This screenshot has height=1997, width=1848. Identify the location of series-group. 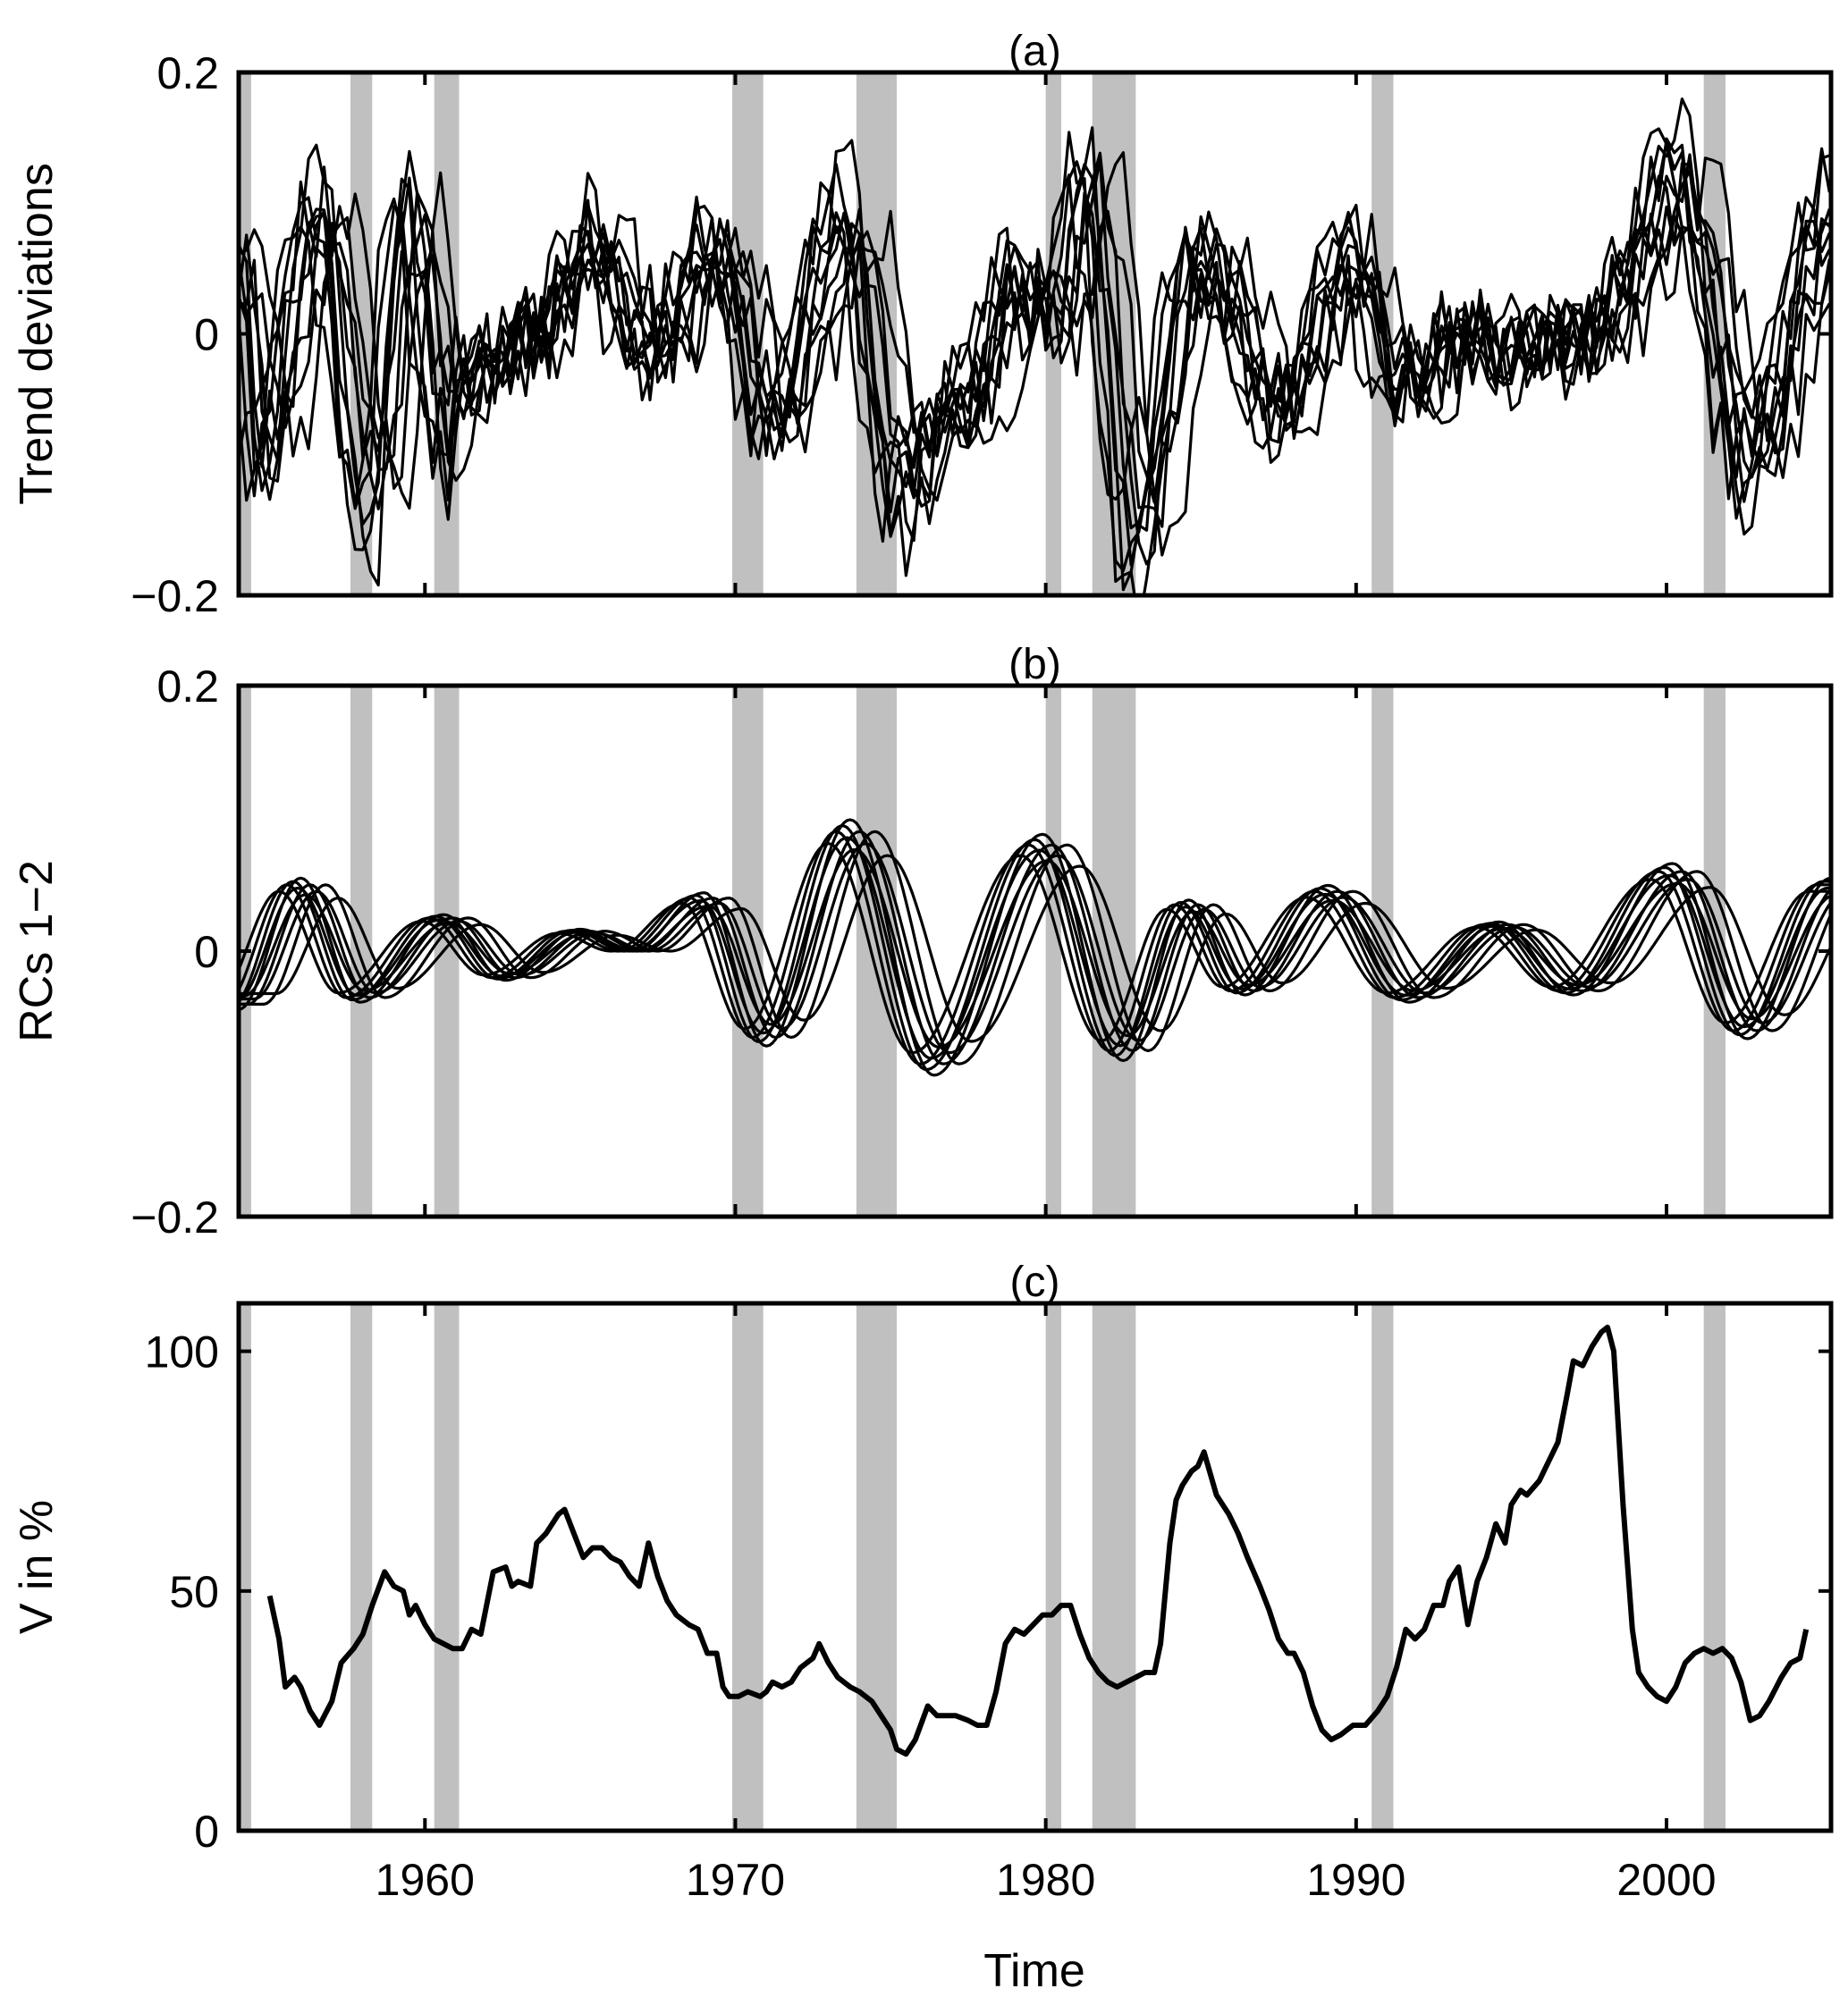
(1035, 947).